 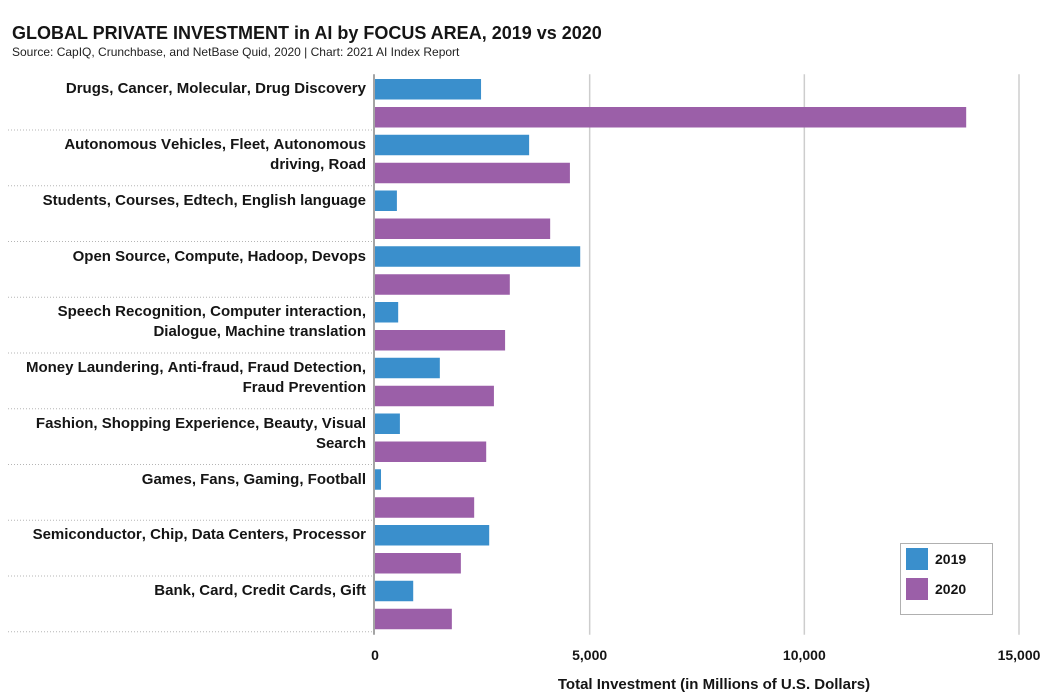 I want to click on category-label: Games, Fans, Gaming, Football, so click(x=253, y=479).